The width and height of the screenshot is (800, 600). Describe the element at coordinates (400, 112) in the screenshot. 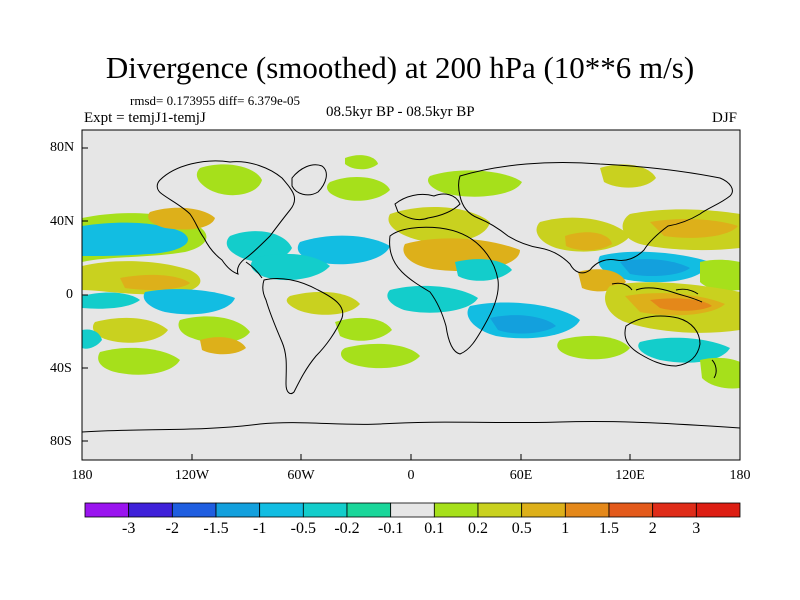

I see `period-line: 08.5kyr BP - 08.5kyr BP` at that location.